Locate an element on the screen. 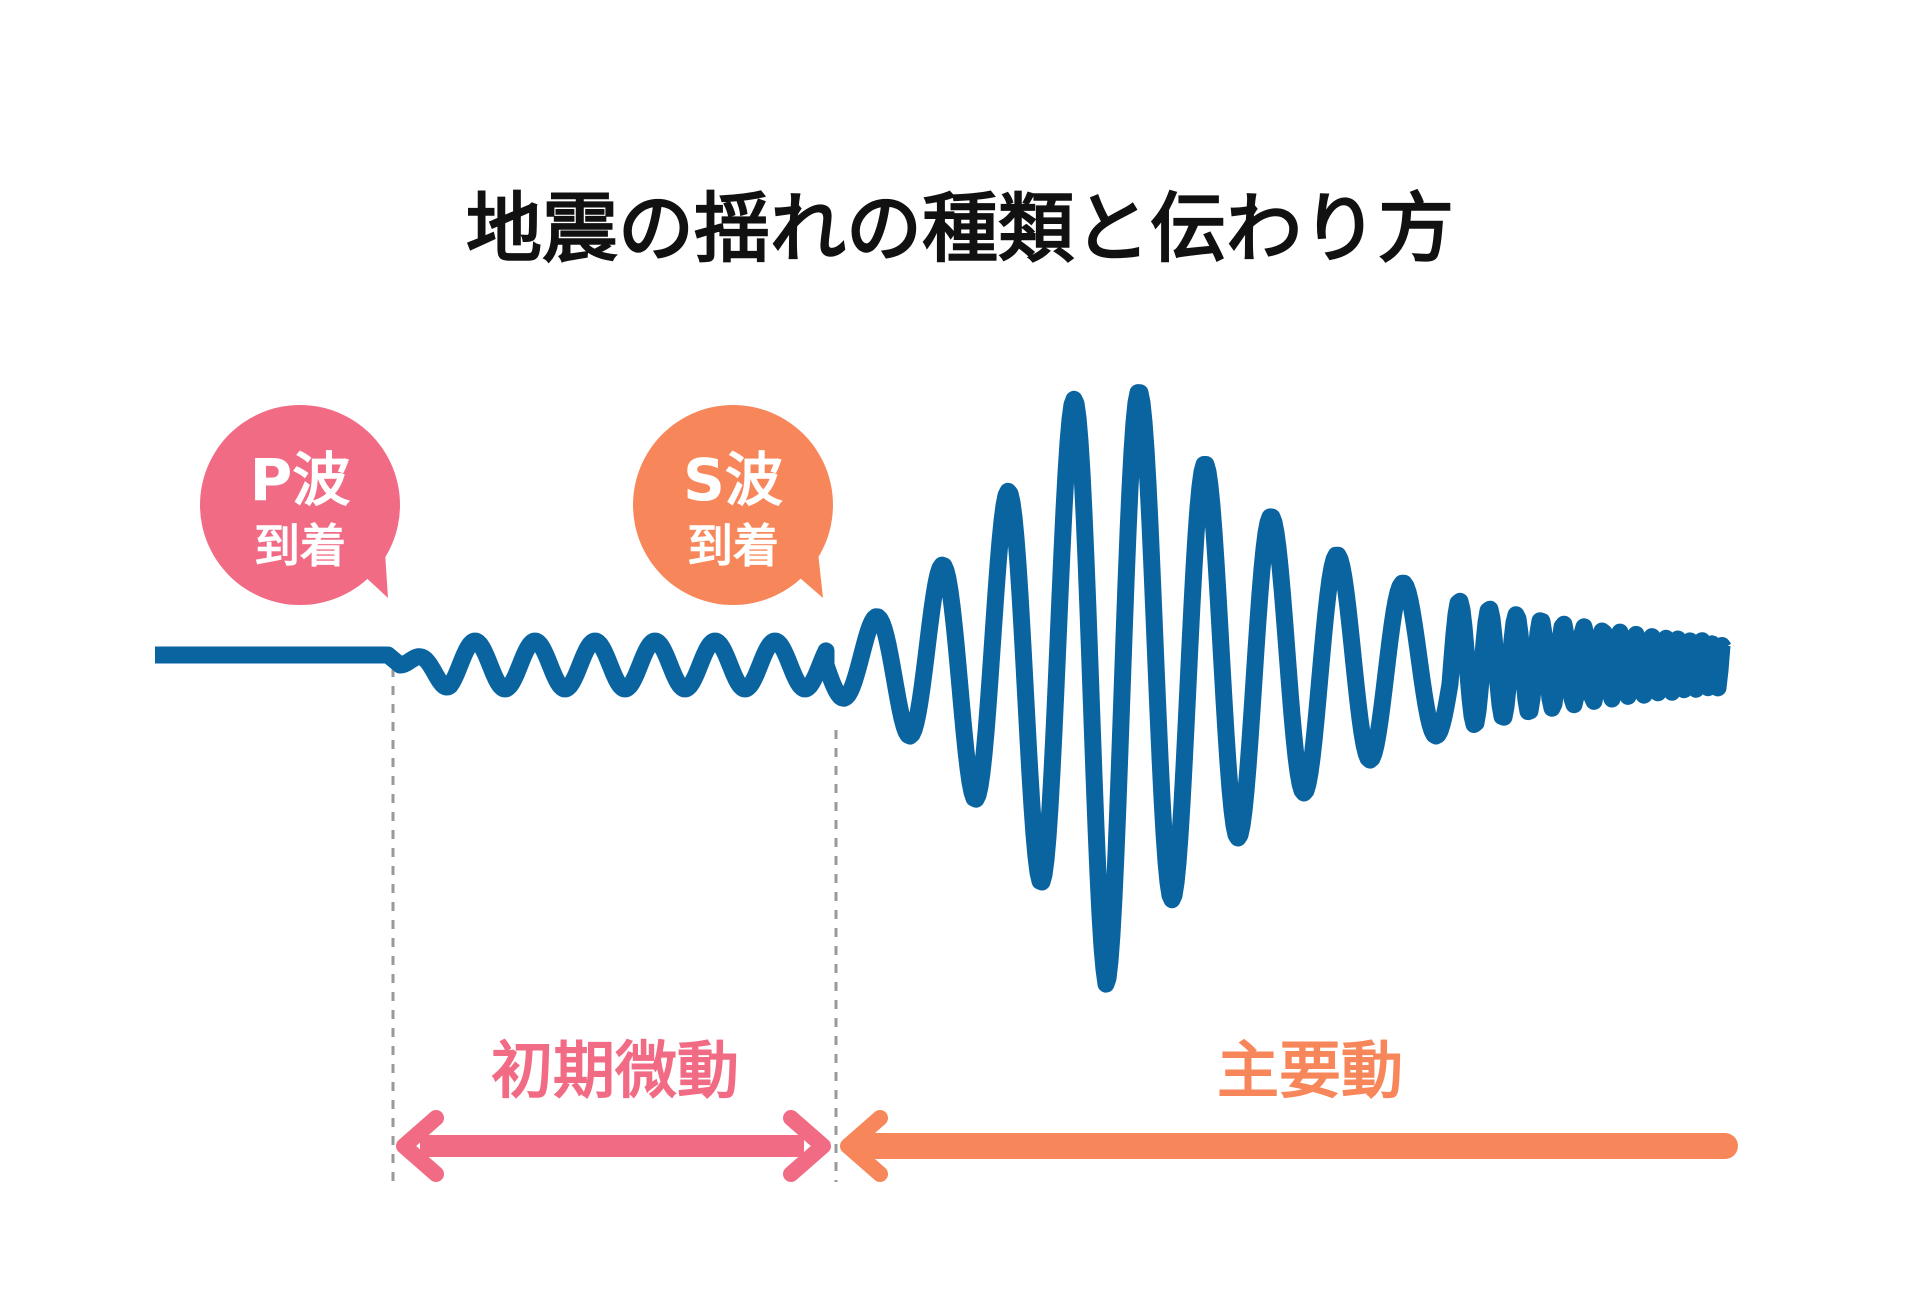  p-wave-bubble-circle is located at coordinates (300, 505).